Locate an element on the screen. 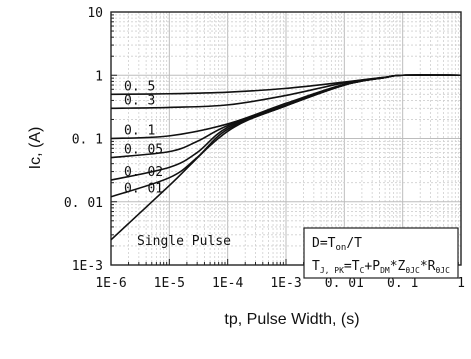  x-axis-label: tp, Pulse Width, (s) is located at coordinates (291, 319).